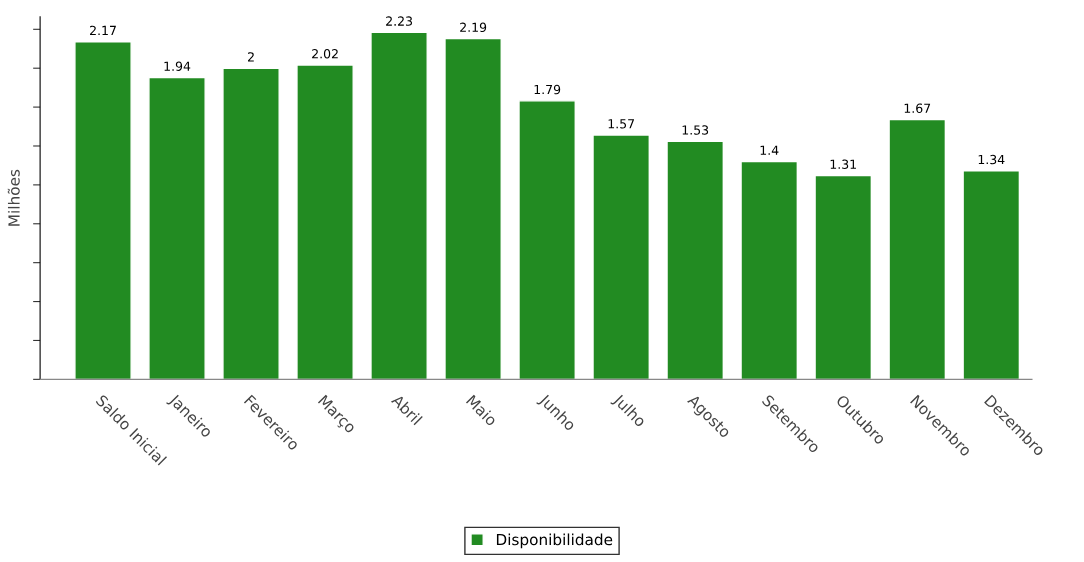 The height and width of the screenshot is (562, 1084). I want to click on data-label: 2.17, so click(103, 30).